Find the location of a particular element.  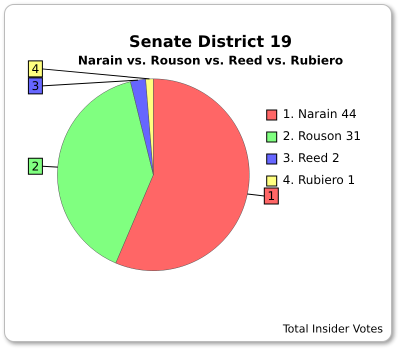

legend-label: 1. Narain 44 is located at coordinates (319, 114).